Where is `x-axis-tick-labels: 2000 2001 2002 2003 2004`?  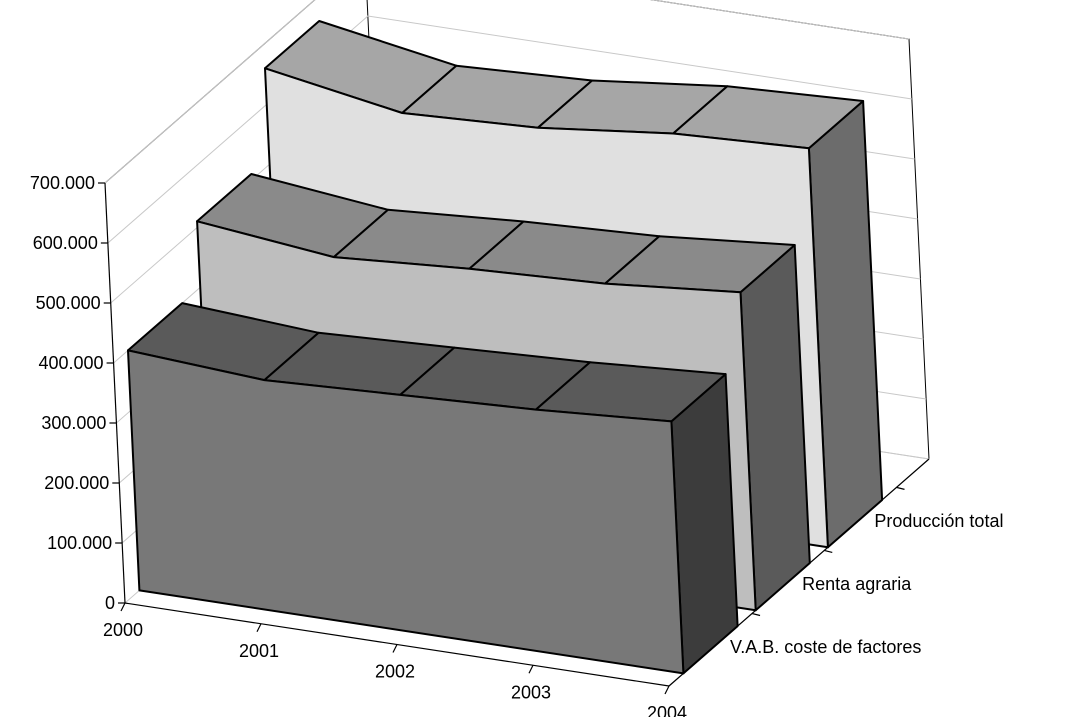
x-axis-tick-labels: 2000 2001 2002 2003 2004 is located at coordinates (395, 659).